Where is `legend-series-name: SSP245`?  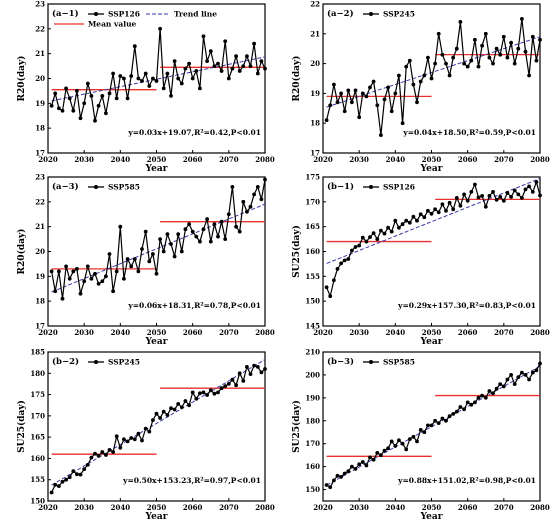 legend-series-name: SSP245 is located at coordinates (399, 14).